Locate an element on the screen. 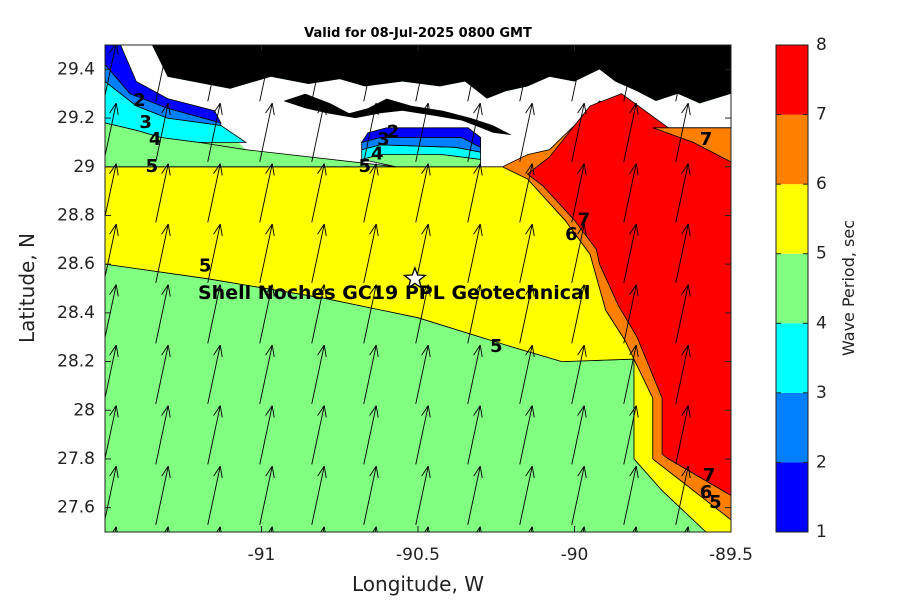 This screenshot has width=900, height=600. colorbar-tick-label-6: 7 is located at coordinates (821, 115).